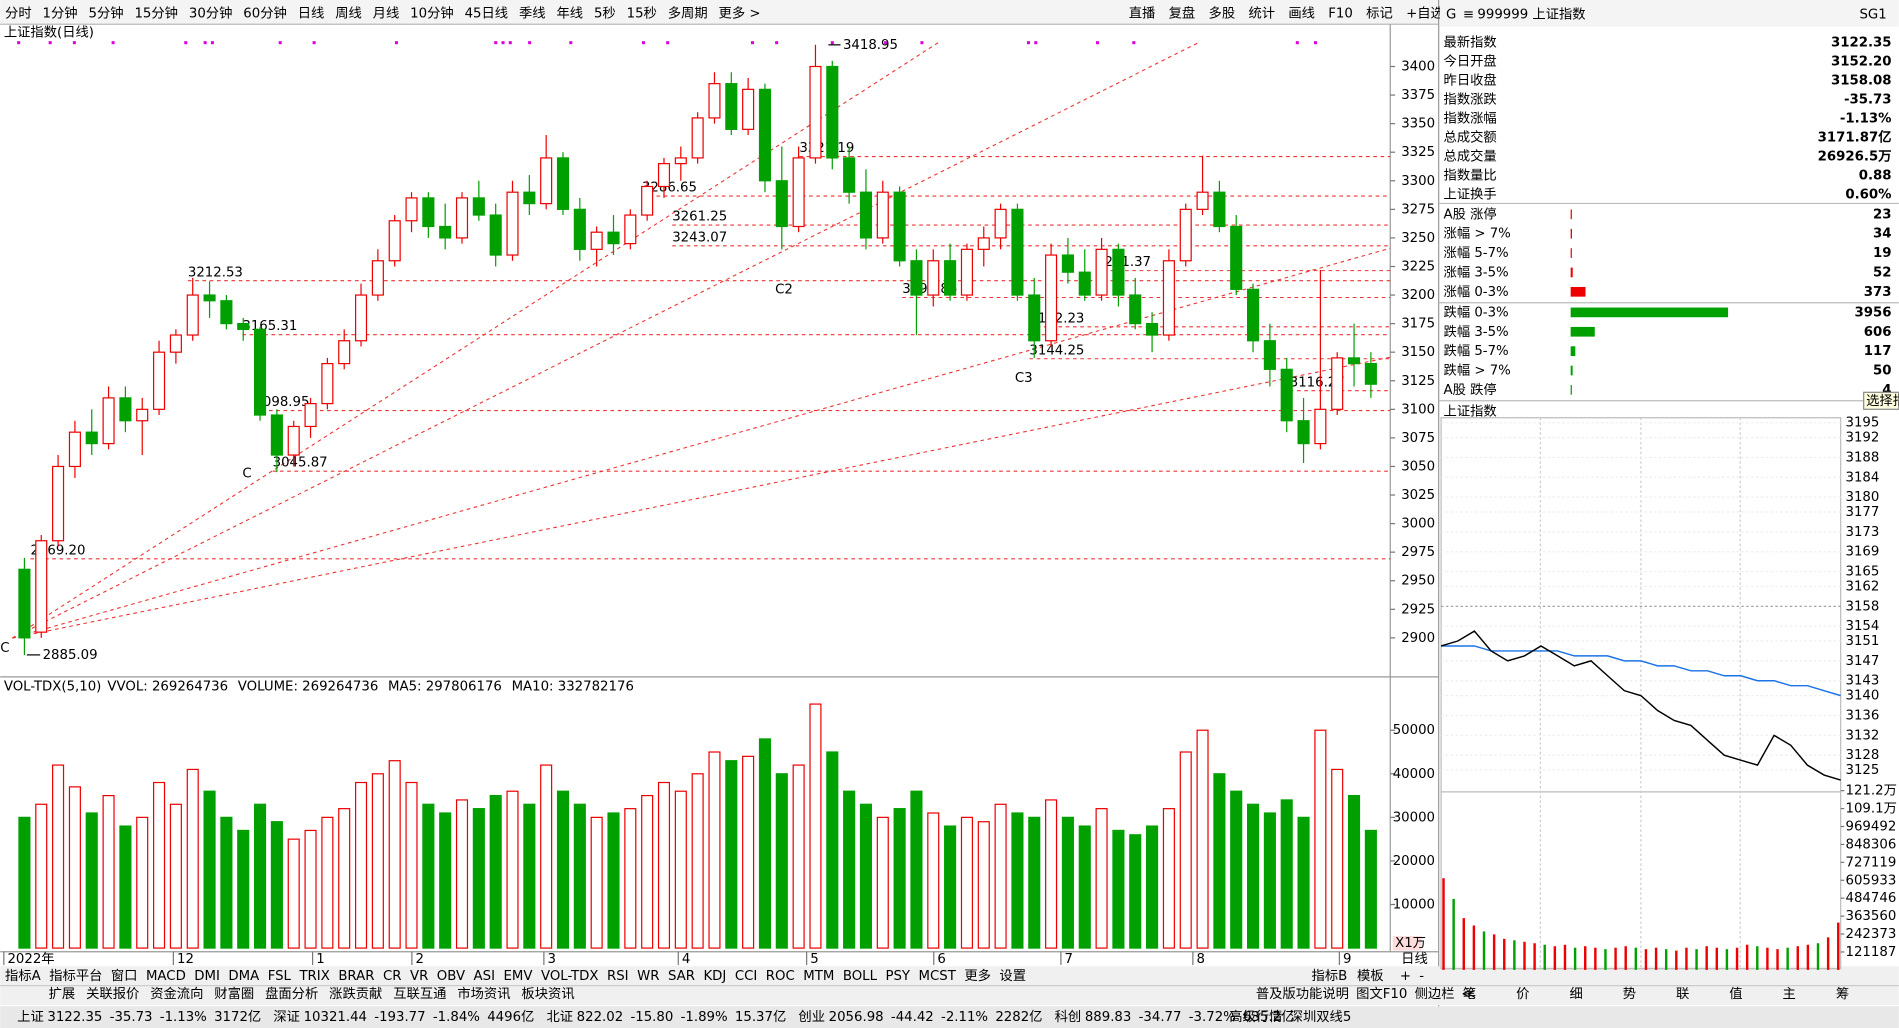  What do you see at coordinates (156, 12) in the screenshot?
I see `period-tab: 15分钟` at bounding box center [156, 12].